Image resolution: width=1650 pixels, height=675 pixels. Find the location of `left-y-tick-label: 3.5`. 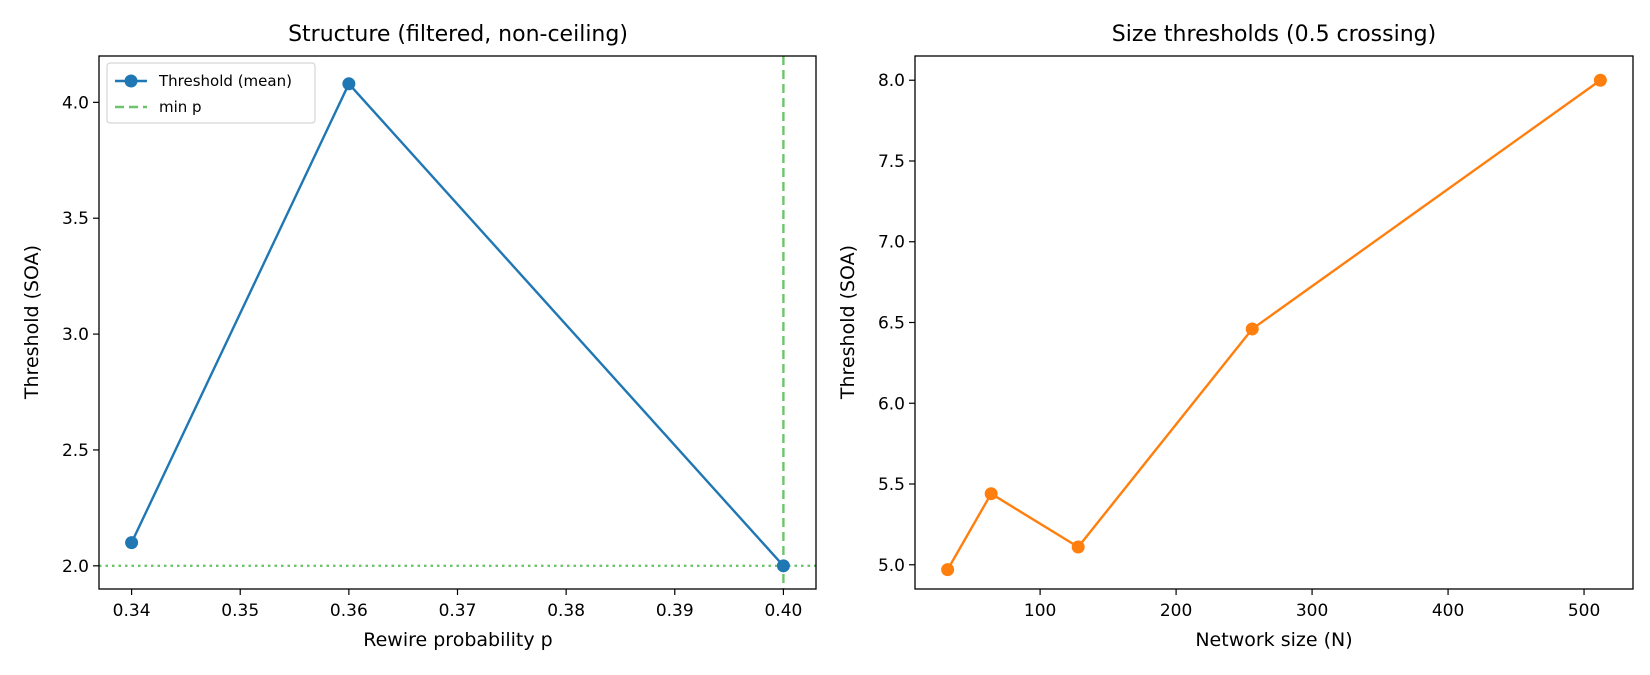

left-y-tick-label: 3.5 is located at coordinates (75, 219).